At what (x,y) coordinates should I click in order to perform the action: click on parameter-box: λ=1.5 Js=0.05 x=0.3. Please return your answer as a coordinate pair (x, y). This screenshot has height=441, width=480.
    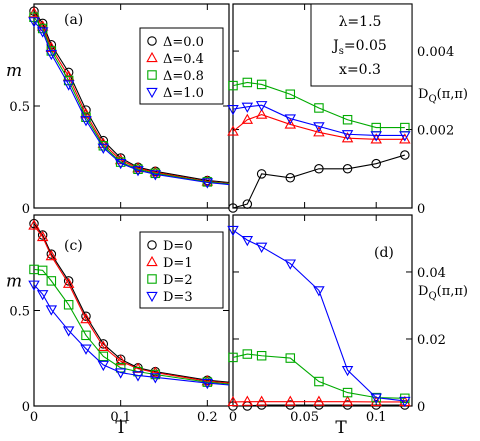
    Looking at the image, I should click on (361, 45).